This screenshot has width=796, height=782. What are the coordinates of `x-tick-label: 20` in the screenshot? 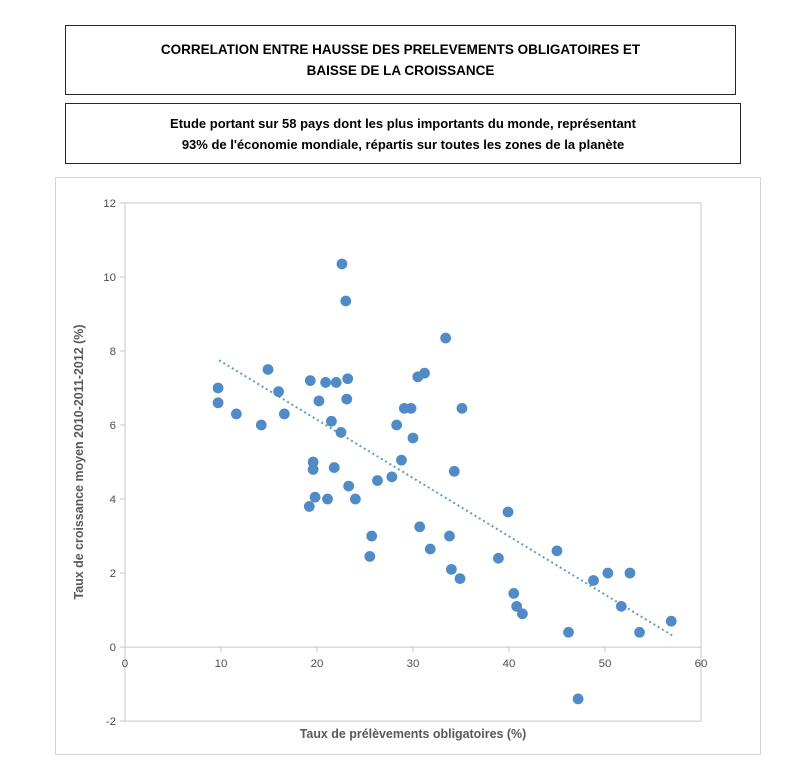 It's located at (317, 664).